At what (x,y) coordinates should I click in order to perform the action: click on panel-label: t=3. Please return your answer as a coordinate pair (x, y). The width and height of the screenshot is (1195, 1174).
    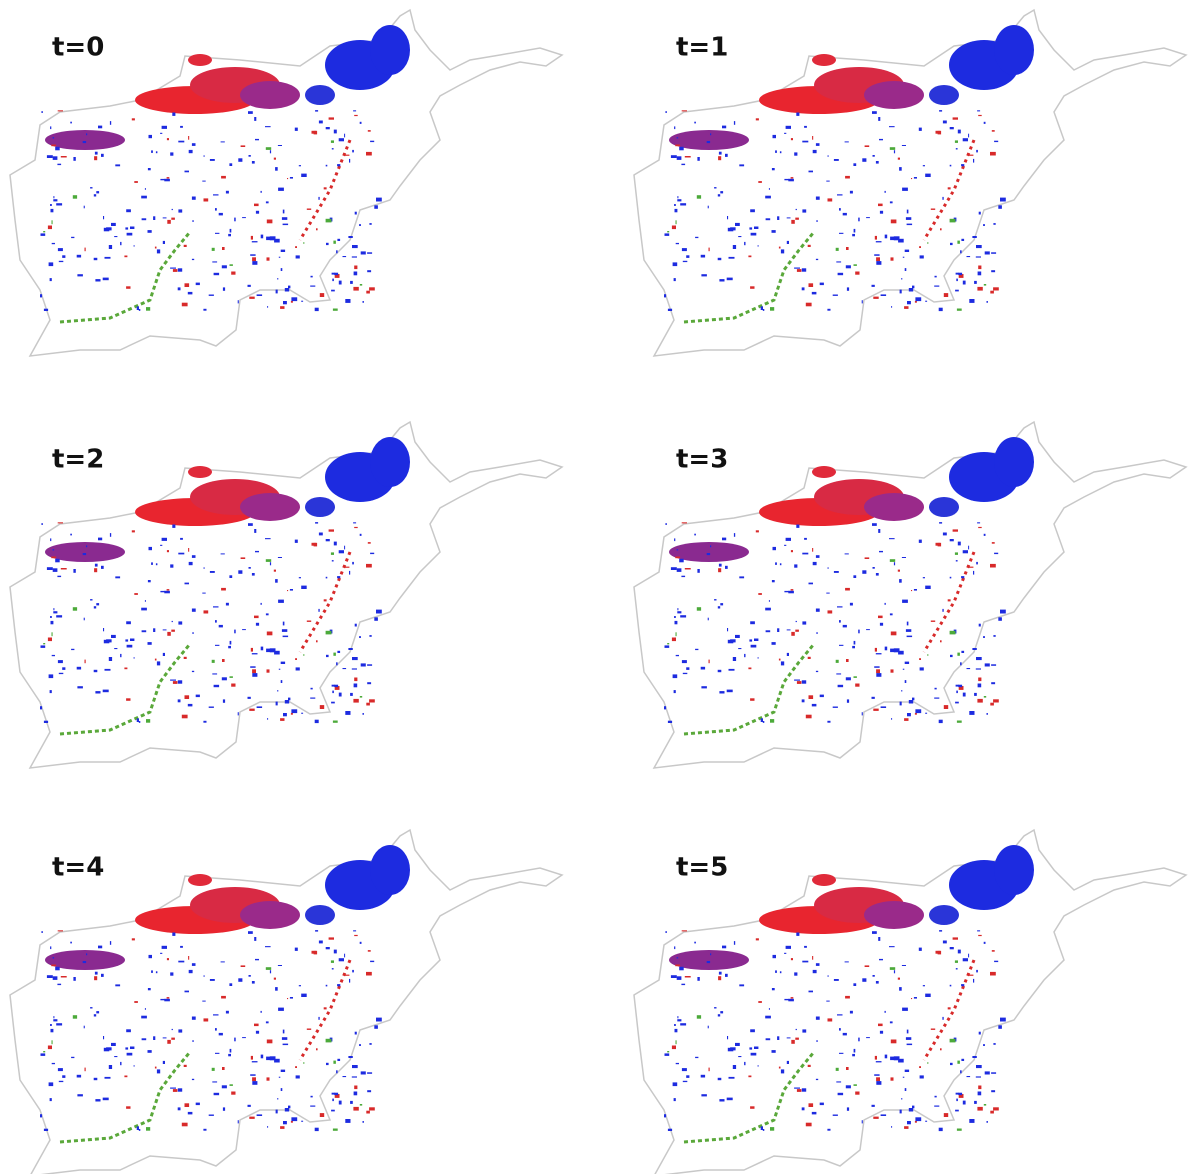
    Looking at the image, I should click on (702, 460).